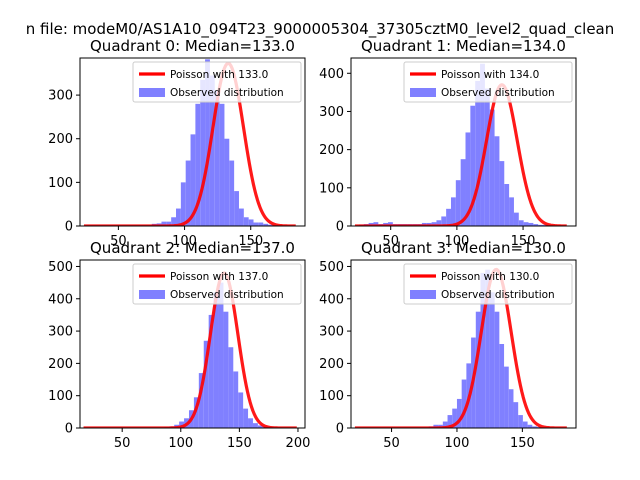 Image resolution: width=640 pixels, height=480 pixels. Describe the element at coordinates (298, 443) in the screenshot. I see `x-tick-label: 200` at that location.